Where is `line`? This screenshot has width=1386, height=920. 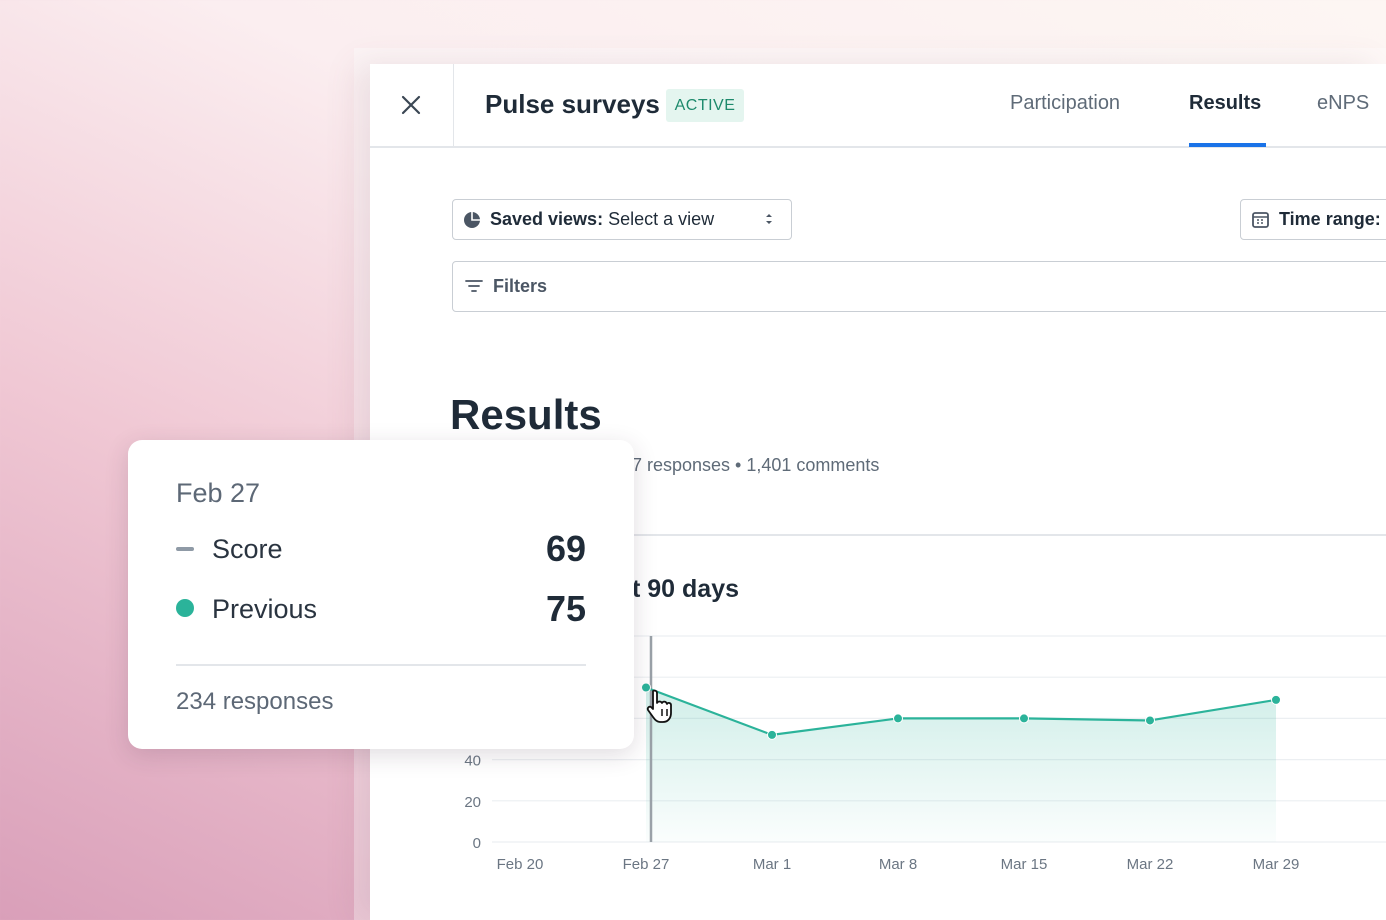
line is located at coordinates (961, 711).